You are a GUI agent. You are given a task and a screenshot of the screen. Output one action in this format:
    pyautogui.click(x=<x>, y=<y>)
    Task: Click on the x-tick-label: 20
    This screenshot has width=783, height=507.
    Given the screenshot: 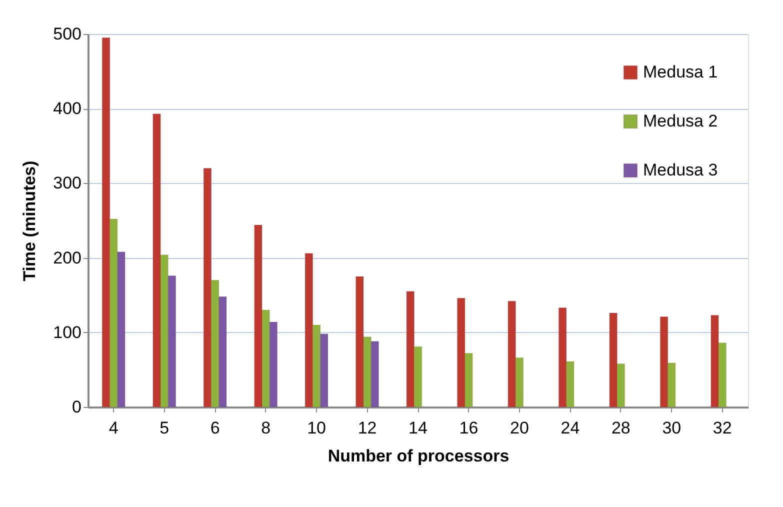 What is the action you would take?
    pyautogui.click(x=519, y=428)
    